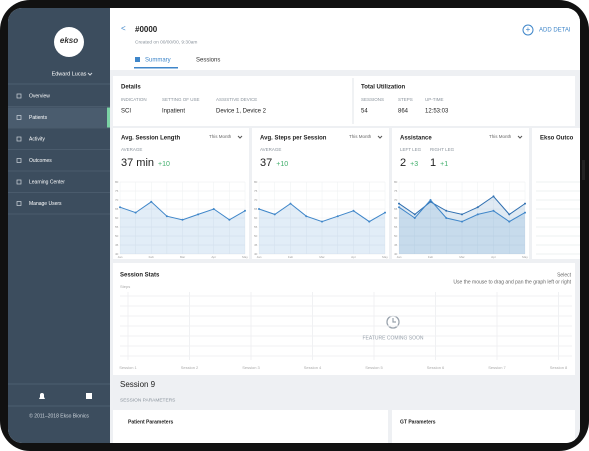  I want to click on metric-value: 37 min, so click(137, 163).